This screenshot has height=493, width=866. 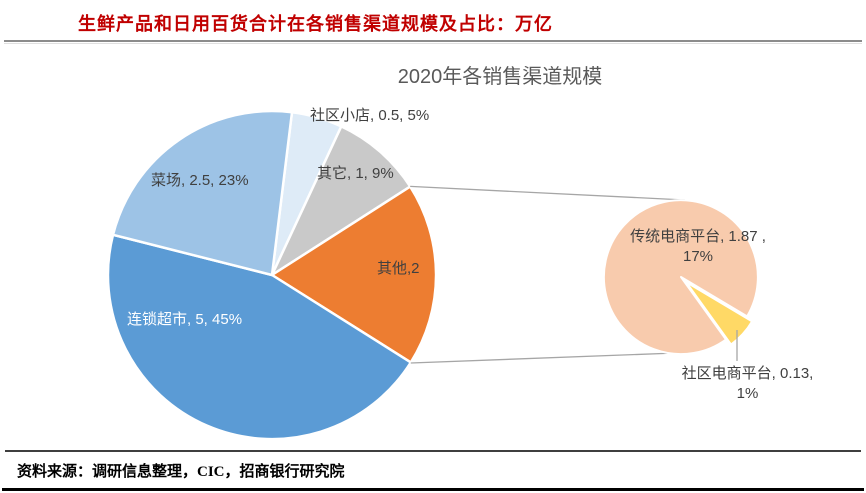 I want to click on footer-divider, so click(x=433, y=451).